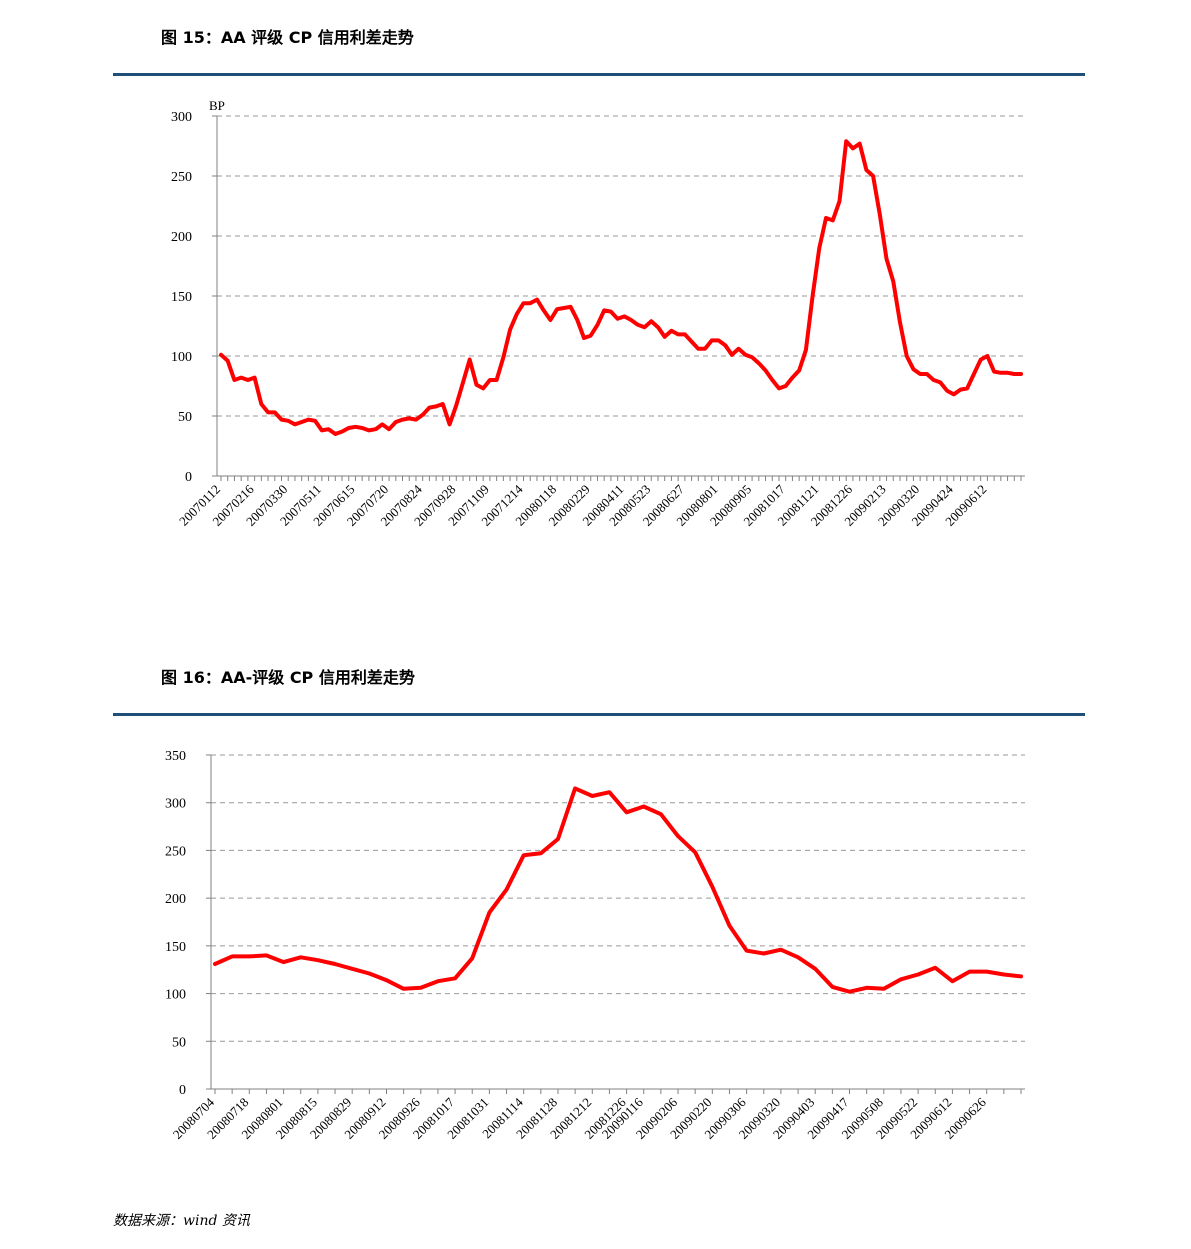  I want to click on figure-15-title: 图 15：AA 评级 CP 信用利差走势, so click(287, 37).